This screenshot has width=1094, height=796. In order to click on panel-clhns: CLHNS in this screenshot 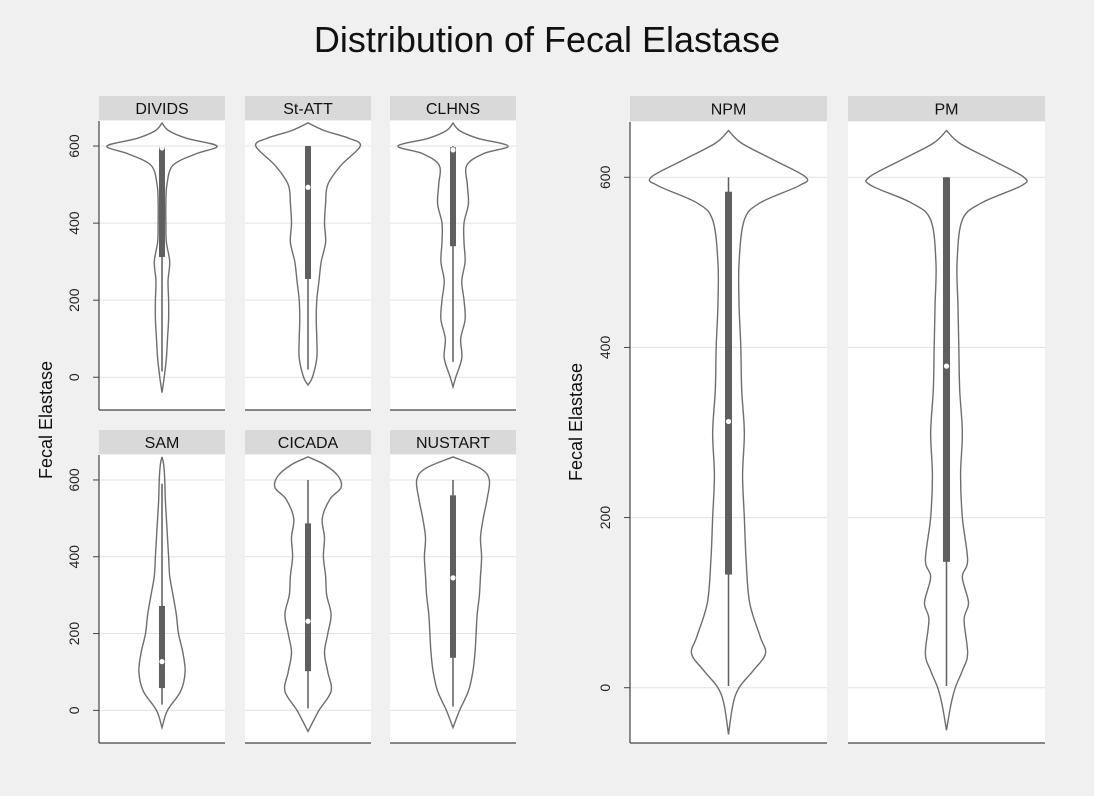, I will do `click(453, 253)`.